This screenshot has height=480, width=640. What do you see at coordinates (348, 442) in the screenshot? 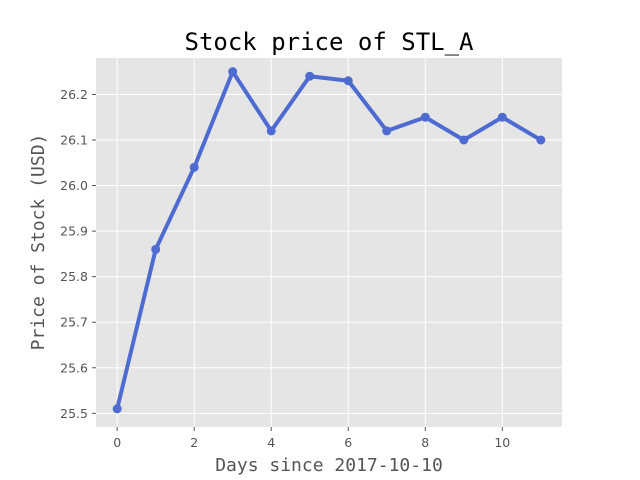
I see `x-tick-label: 6` at bounding box center [348, 442].